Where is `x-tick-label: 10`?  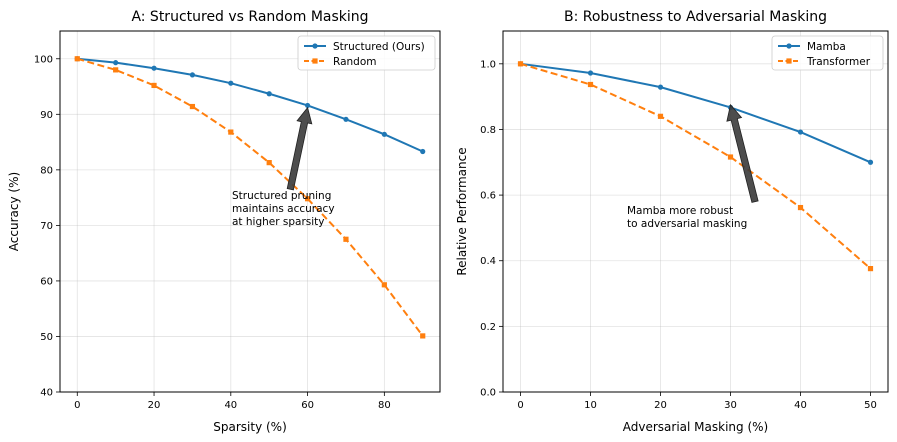
x-tick-label: 10 is located at coordinates (590, 405).